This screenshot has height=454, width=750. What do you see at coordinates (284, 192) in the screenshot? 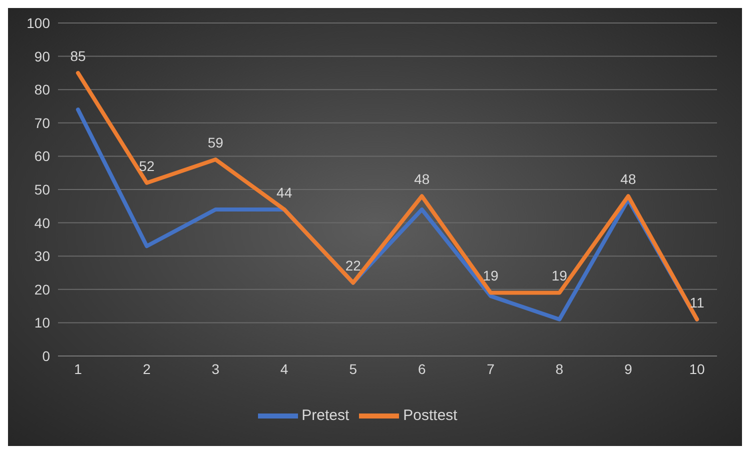
I see `data-label: 44` at bounding box center [284, 192].